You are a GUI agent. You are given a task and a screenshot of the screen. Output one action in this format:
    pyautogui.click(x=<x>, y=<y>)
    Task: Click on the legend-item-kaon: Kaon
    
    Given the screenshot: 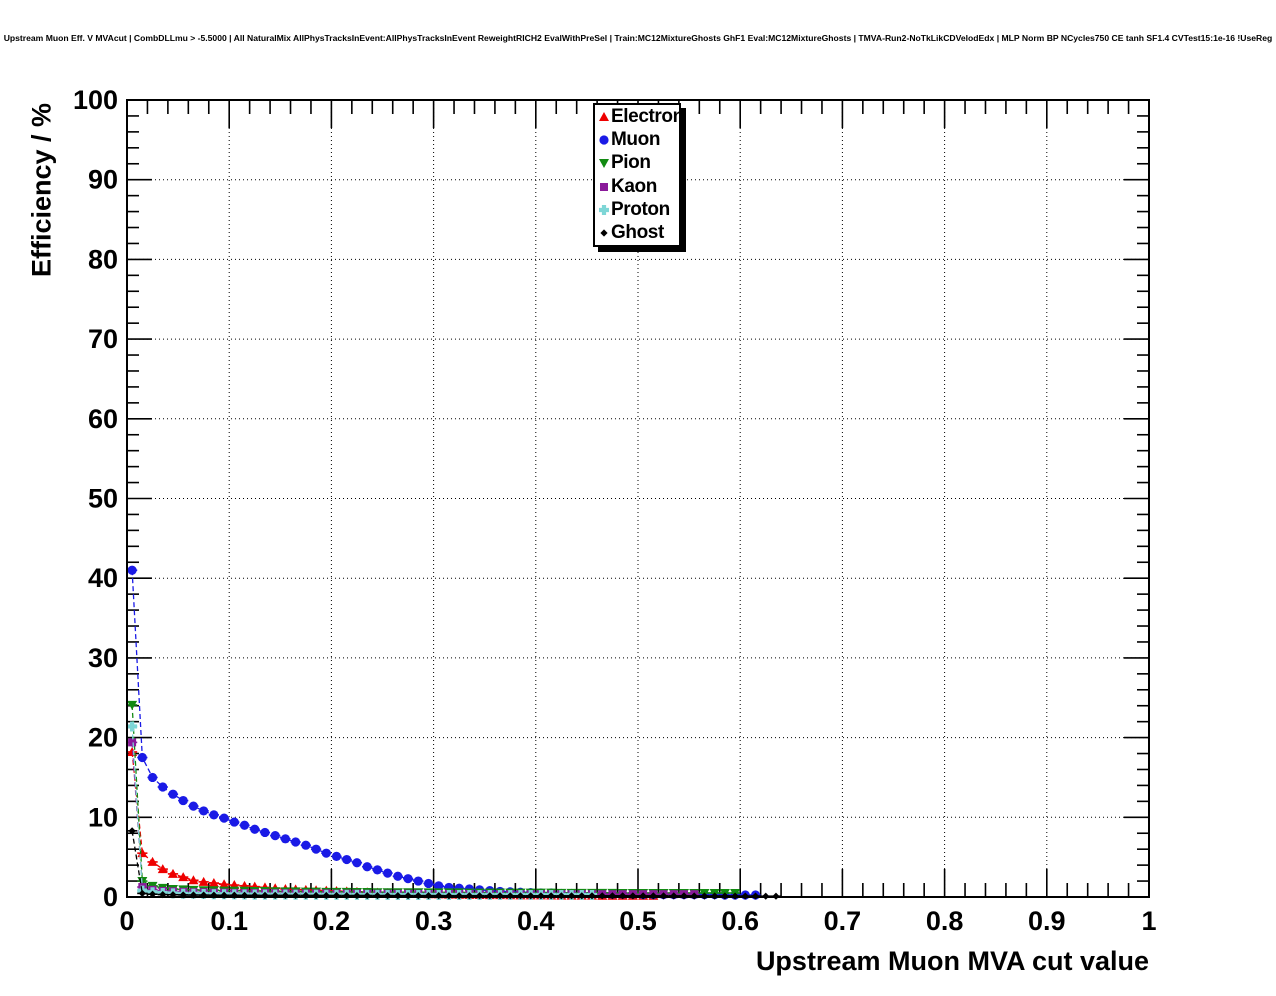 What is the action you would take?
    pyautogui.click(x=637, y=186)
    